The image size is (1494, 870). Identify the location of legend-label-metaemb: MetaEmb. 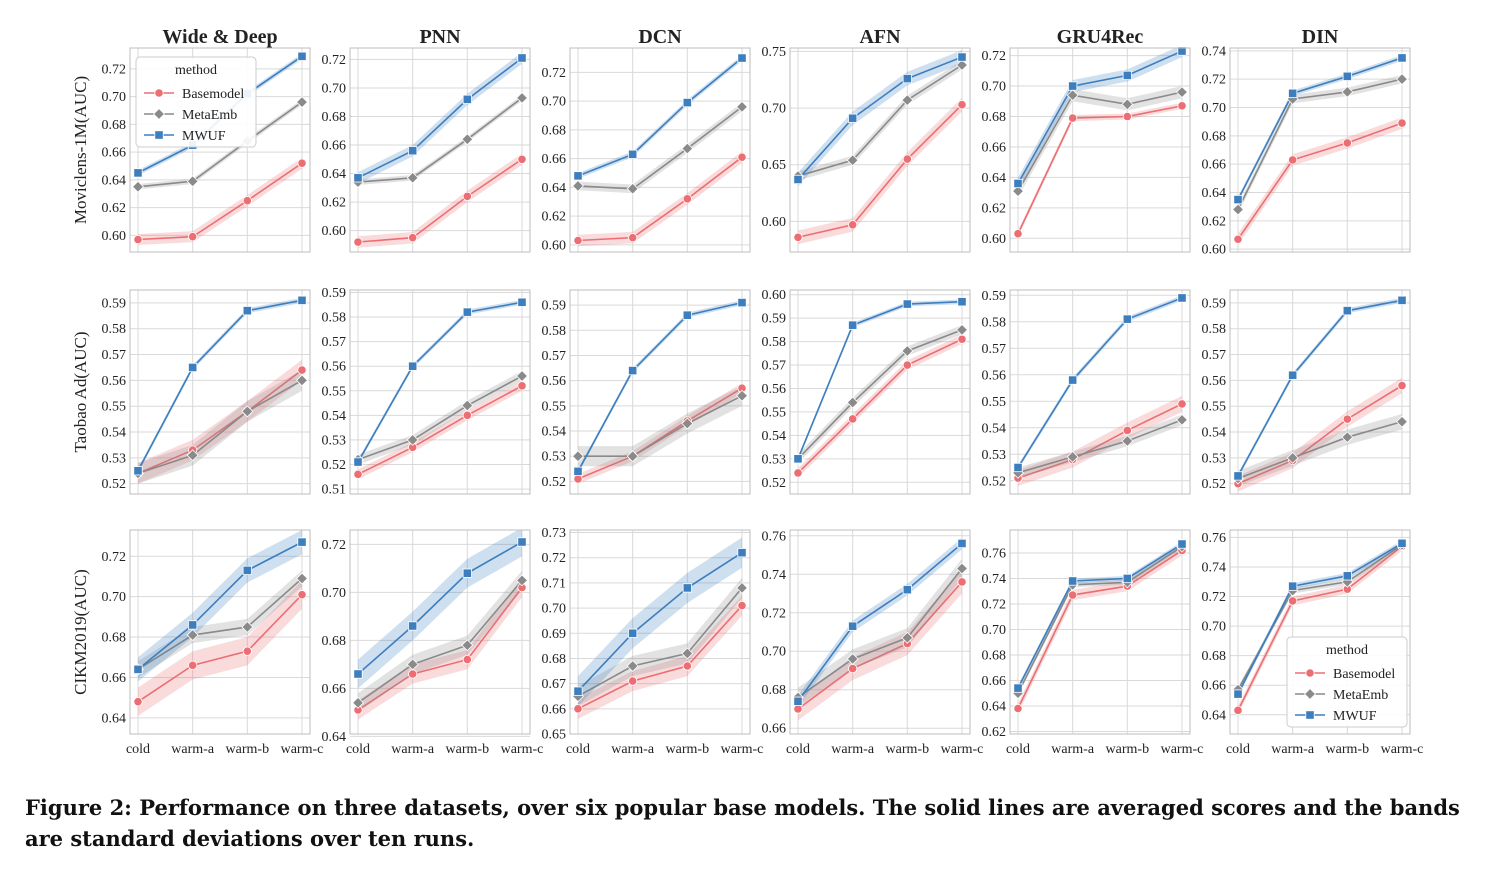
(209, 115).